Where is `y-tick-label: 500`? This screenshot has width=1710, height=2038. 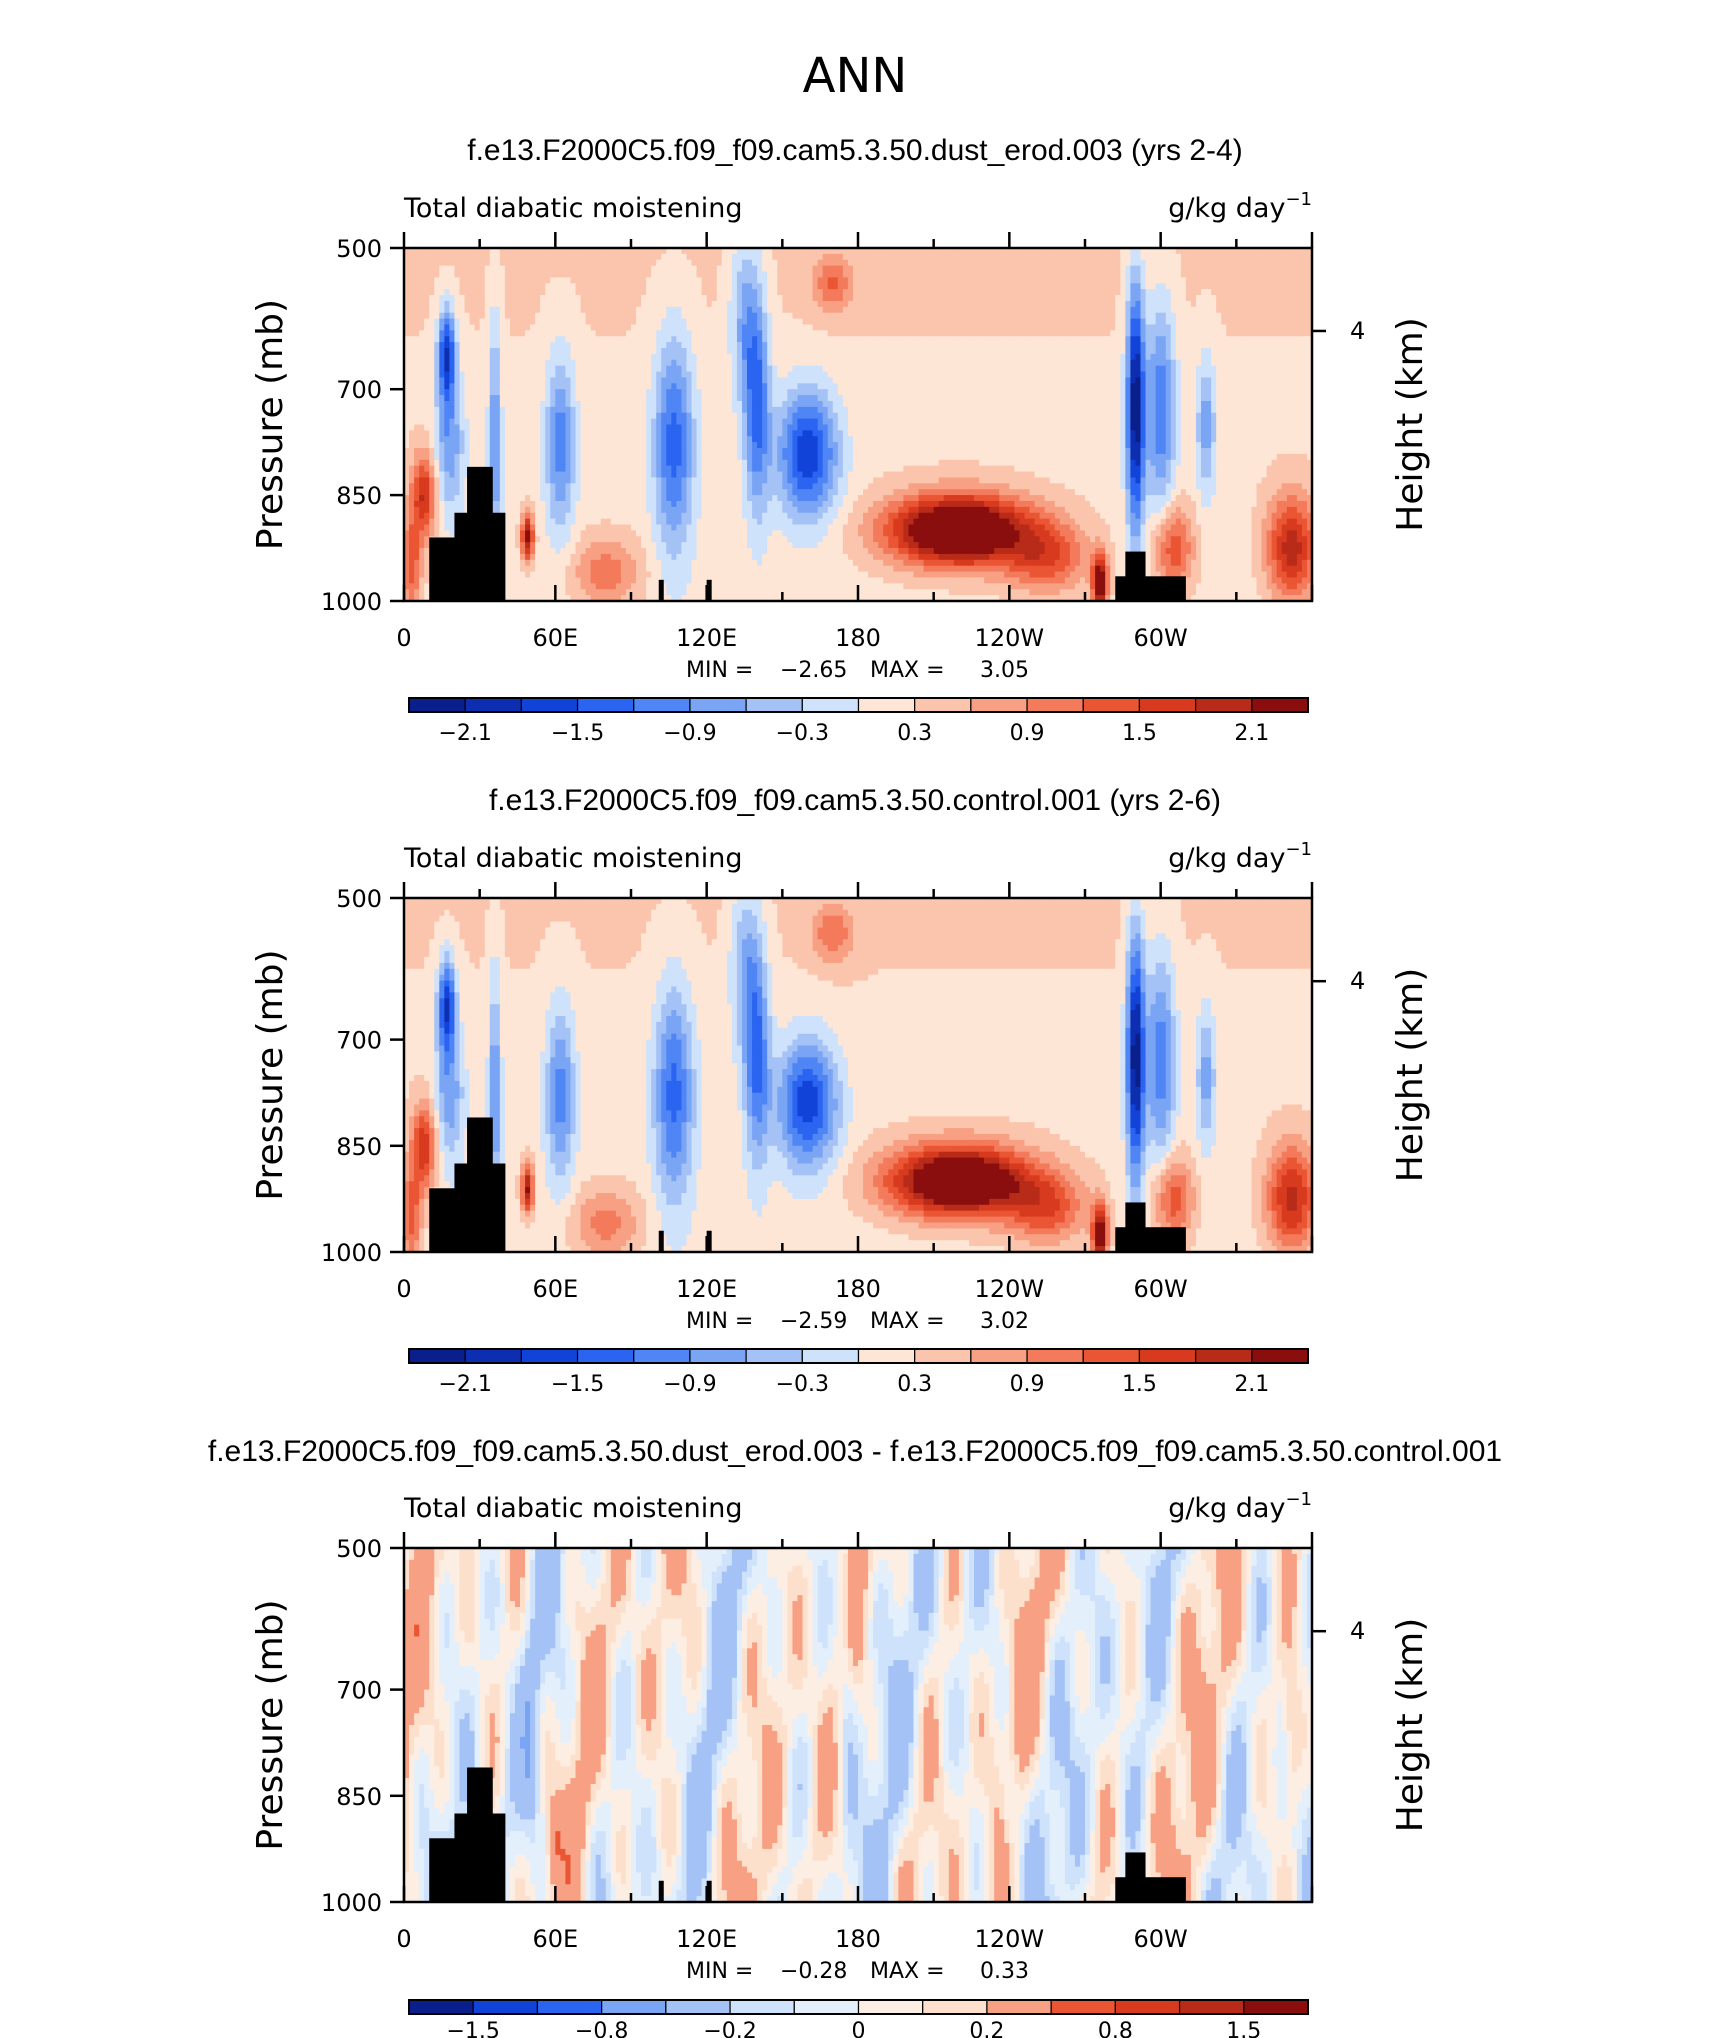
y-tick-label: 500 is located at coordinates (359, 1549).